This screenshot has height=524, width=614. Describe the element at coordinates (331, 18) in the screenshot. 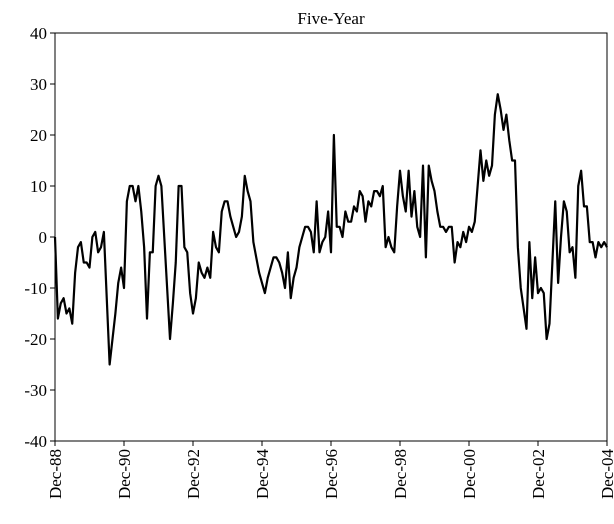

I see `chart-title: Five-Year` at that location.